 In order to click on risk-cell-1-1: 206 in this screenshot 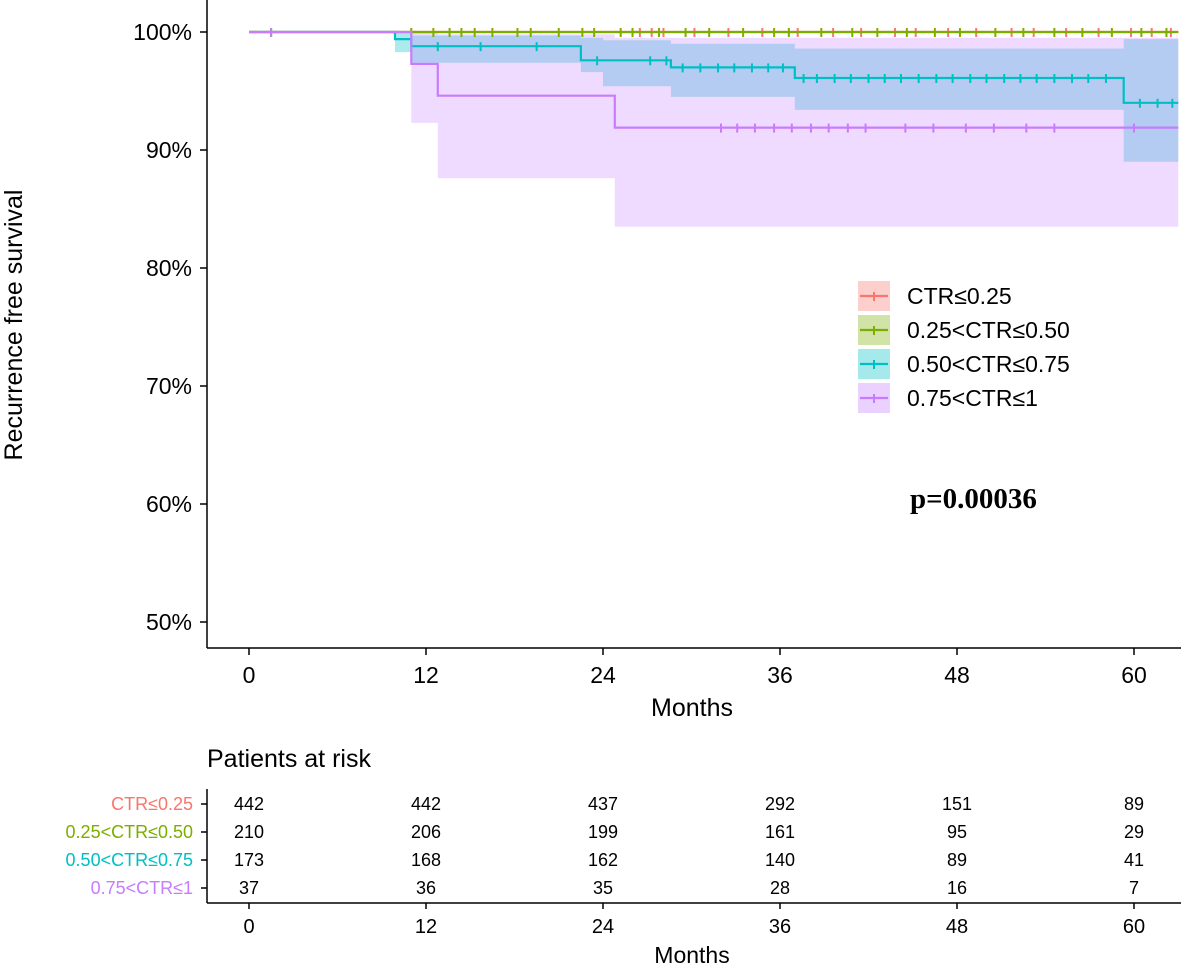, I will do `click(426, 832)`.